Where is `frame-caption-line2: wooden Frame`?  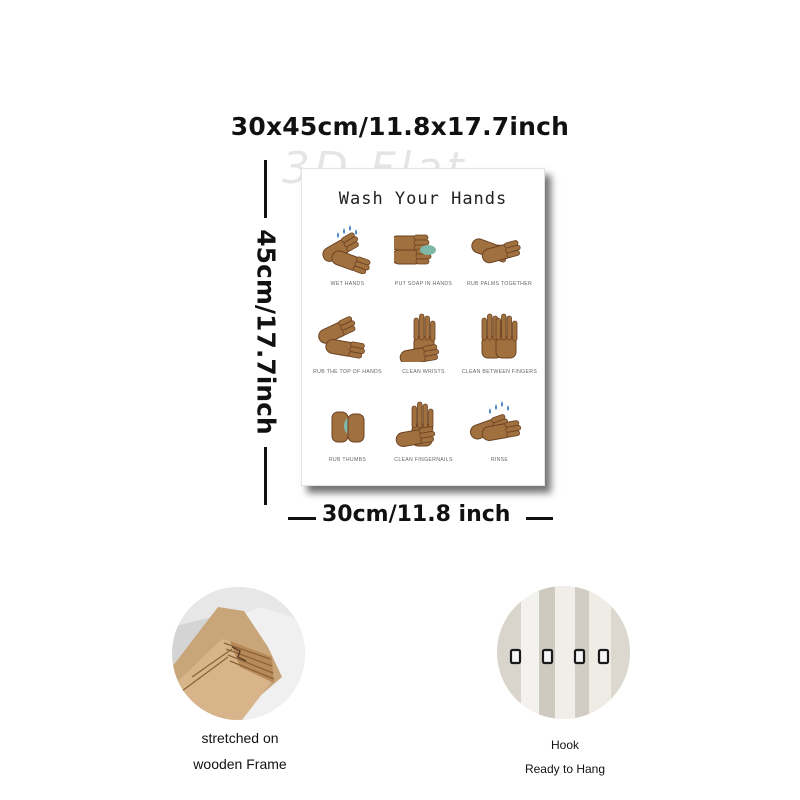
frame-caption-line2: wooden Frame is located at coordinates (240, 764).